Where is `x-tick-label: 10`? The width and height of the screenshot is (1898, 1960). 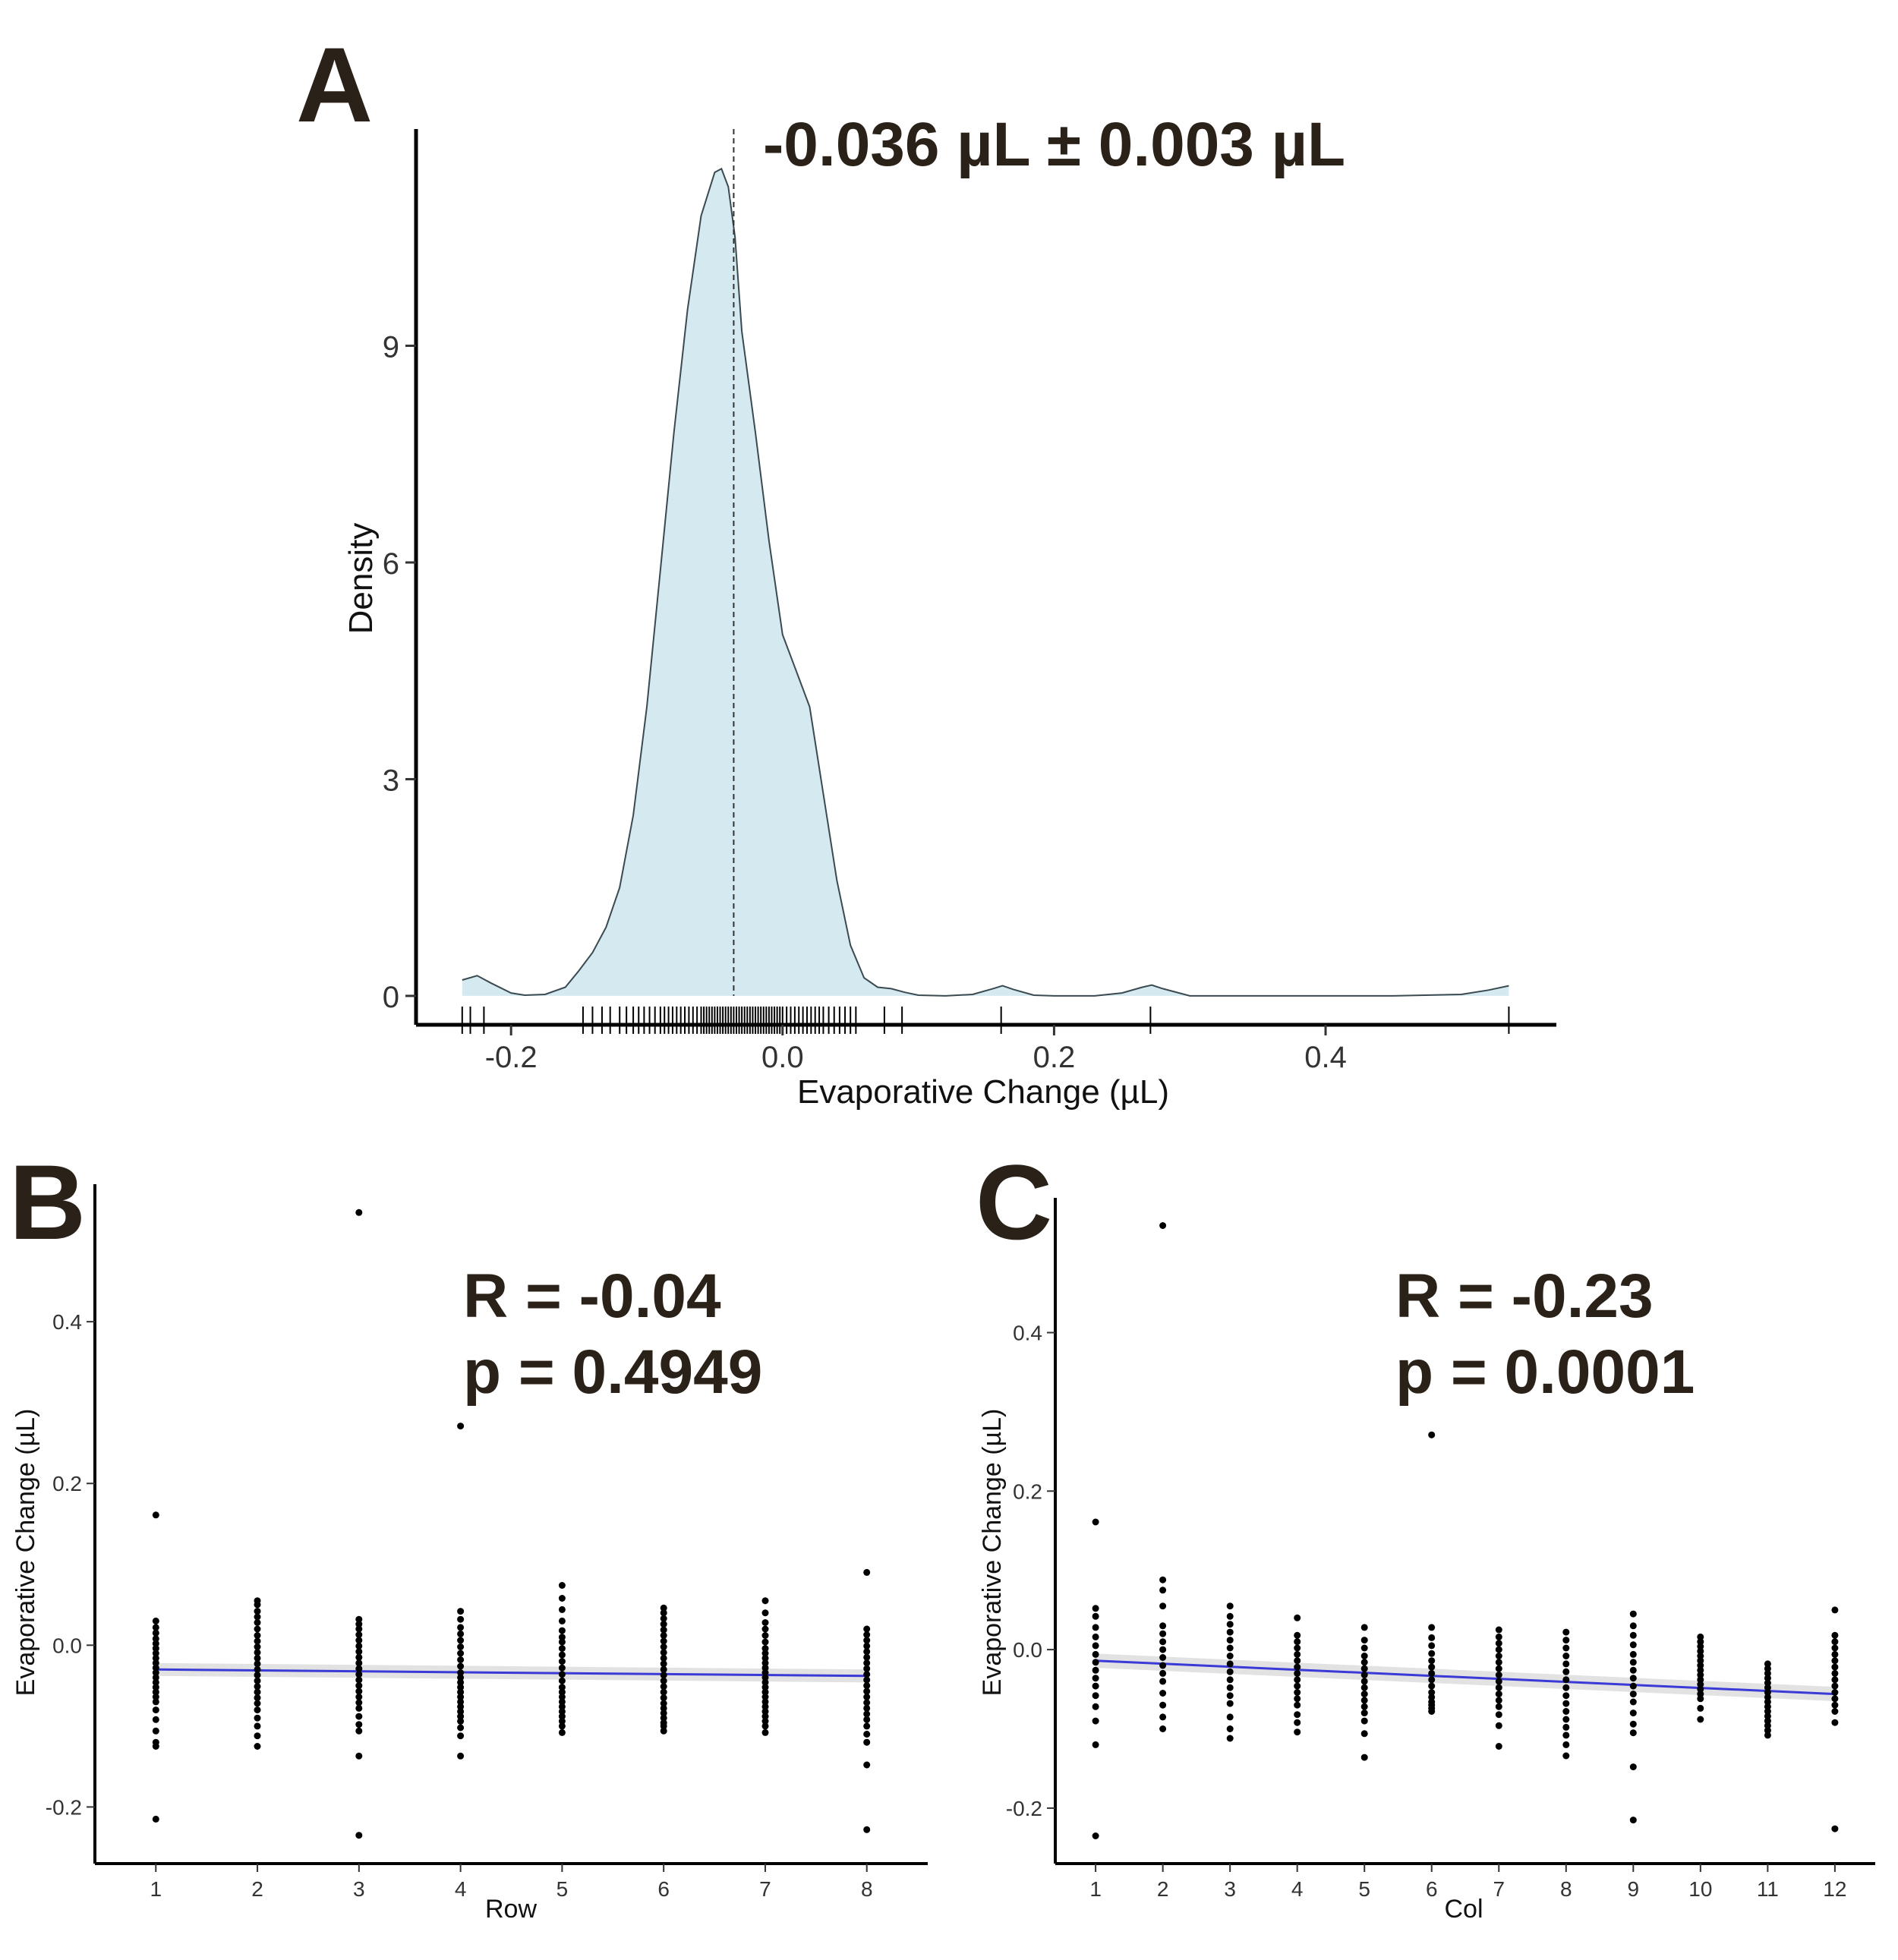
x-tick-label: 10 is located at coordinates (1700, 1889).